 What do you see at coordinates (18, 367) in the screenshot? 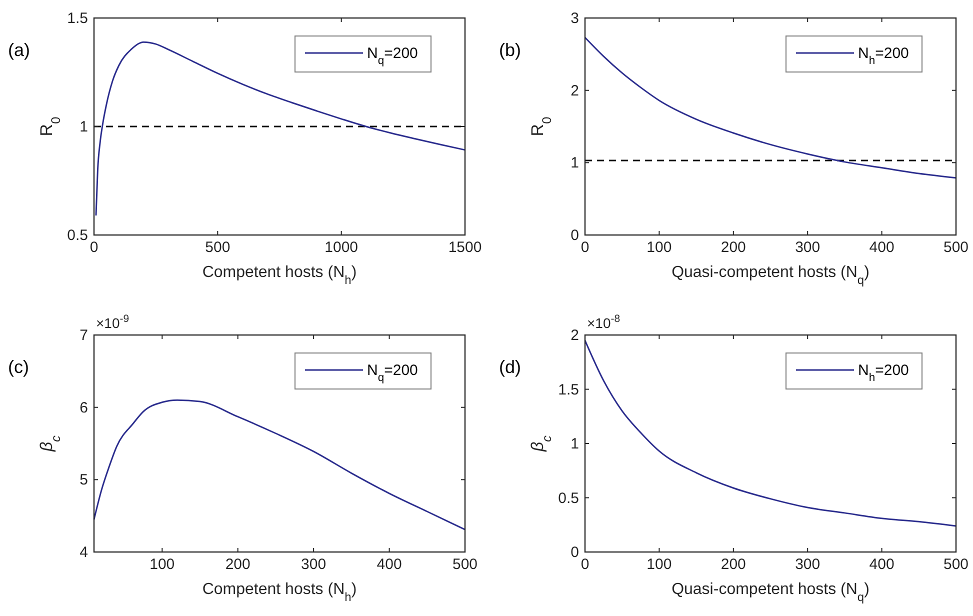
I see `text: (c)` at bounding box center [18, 367].